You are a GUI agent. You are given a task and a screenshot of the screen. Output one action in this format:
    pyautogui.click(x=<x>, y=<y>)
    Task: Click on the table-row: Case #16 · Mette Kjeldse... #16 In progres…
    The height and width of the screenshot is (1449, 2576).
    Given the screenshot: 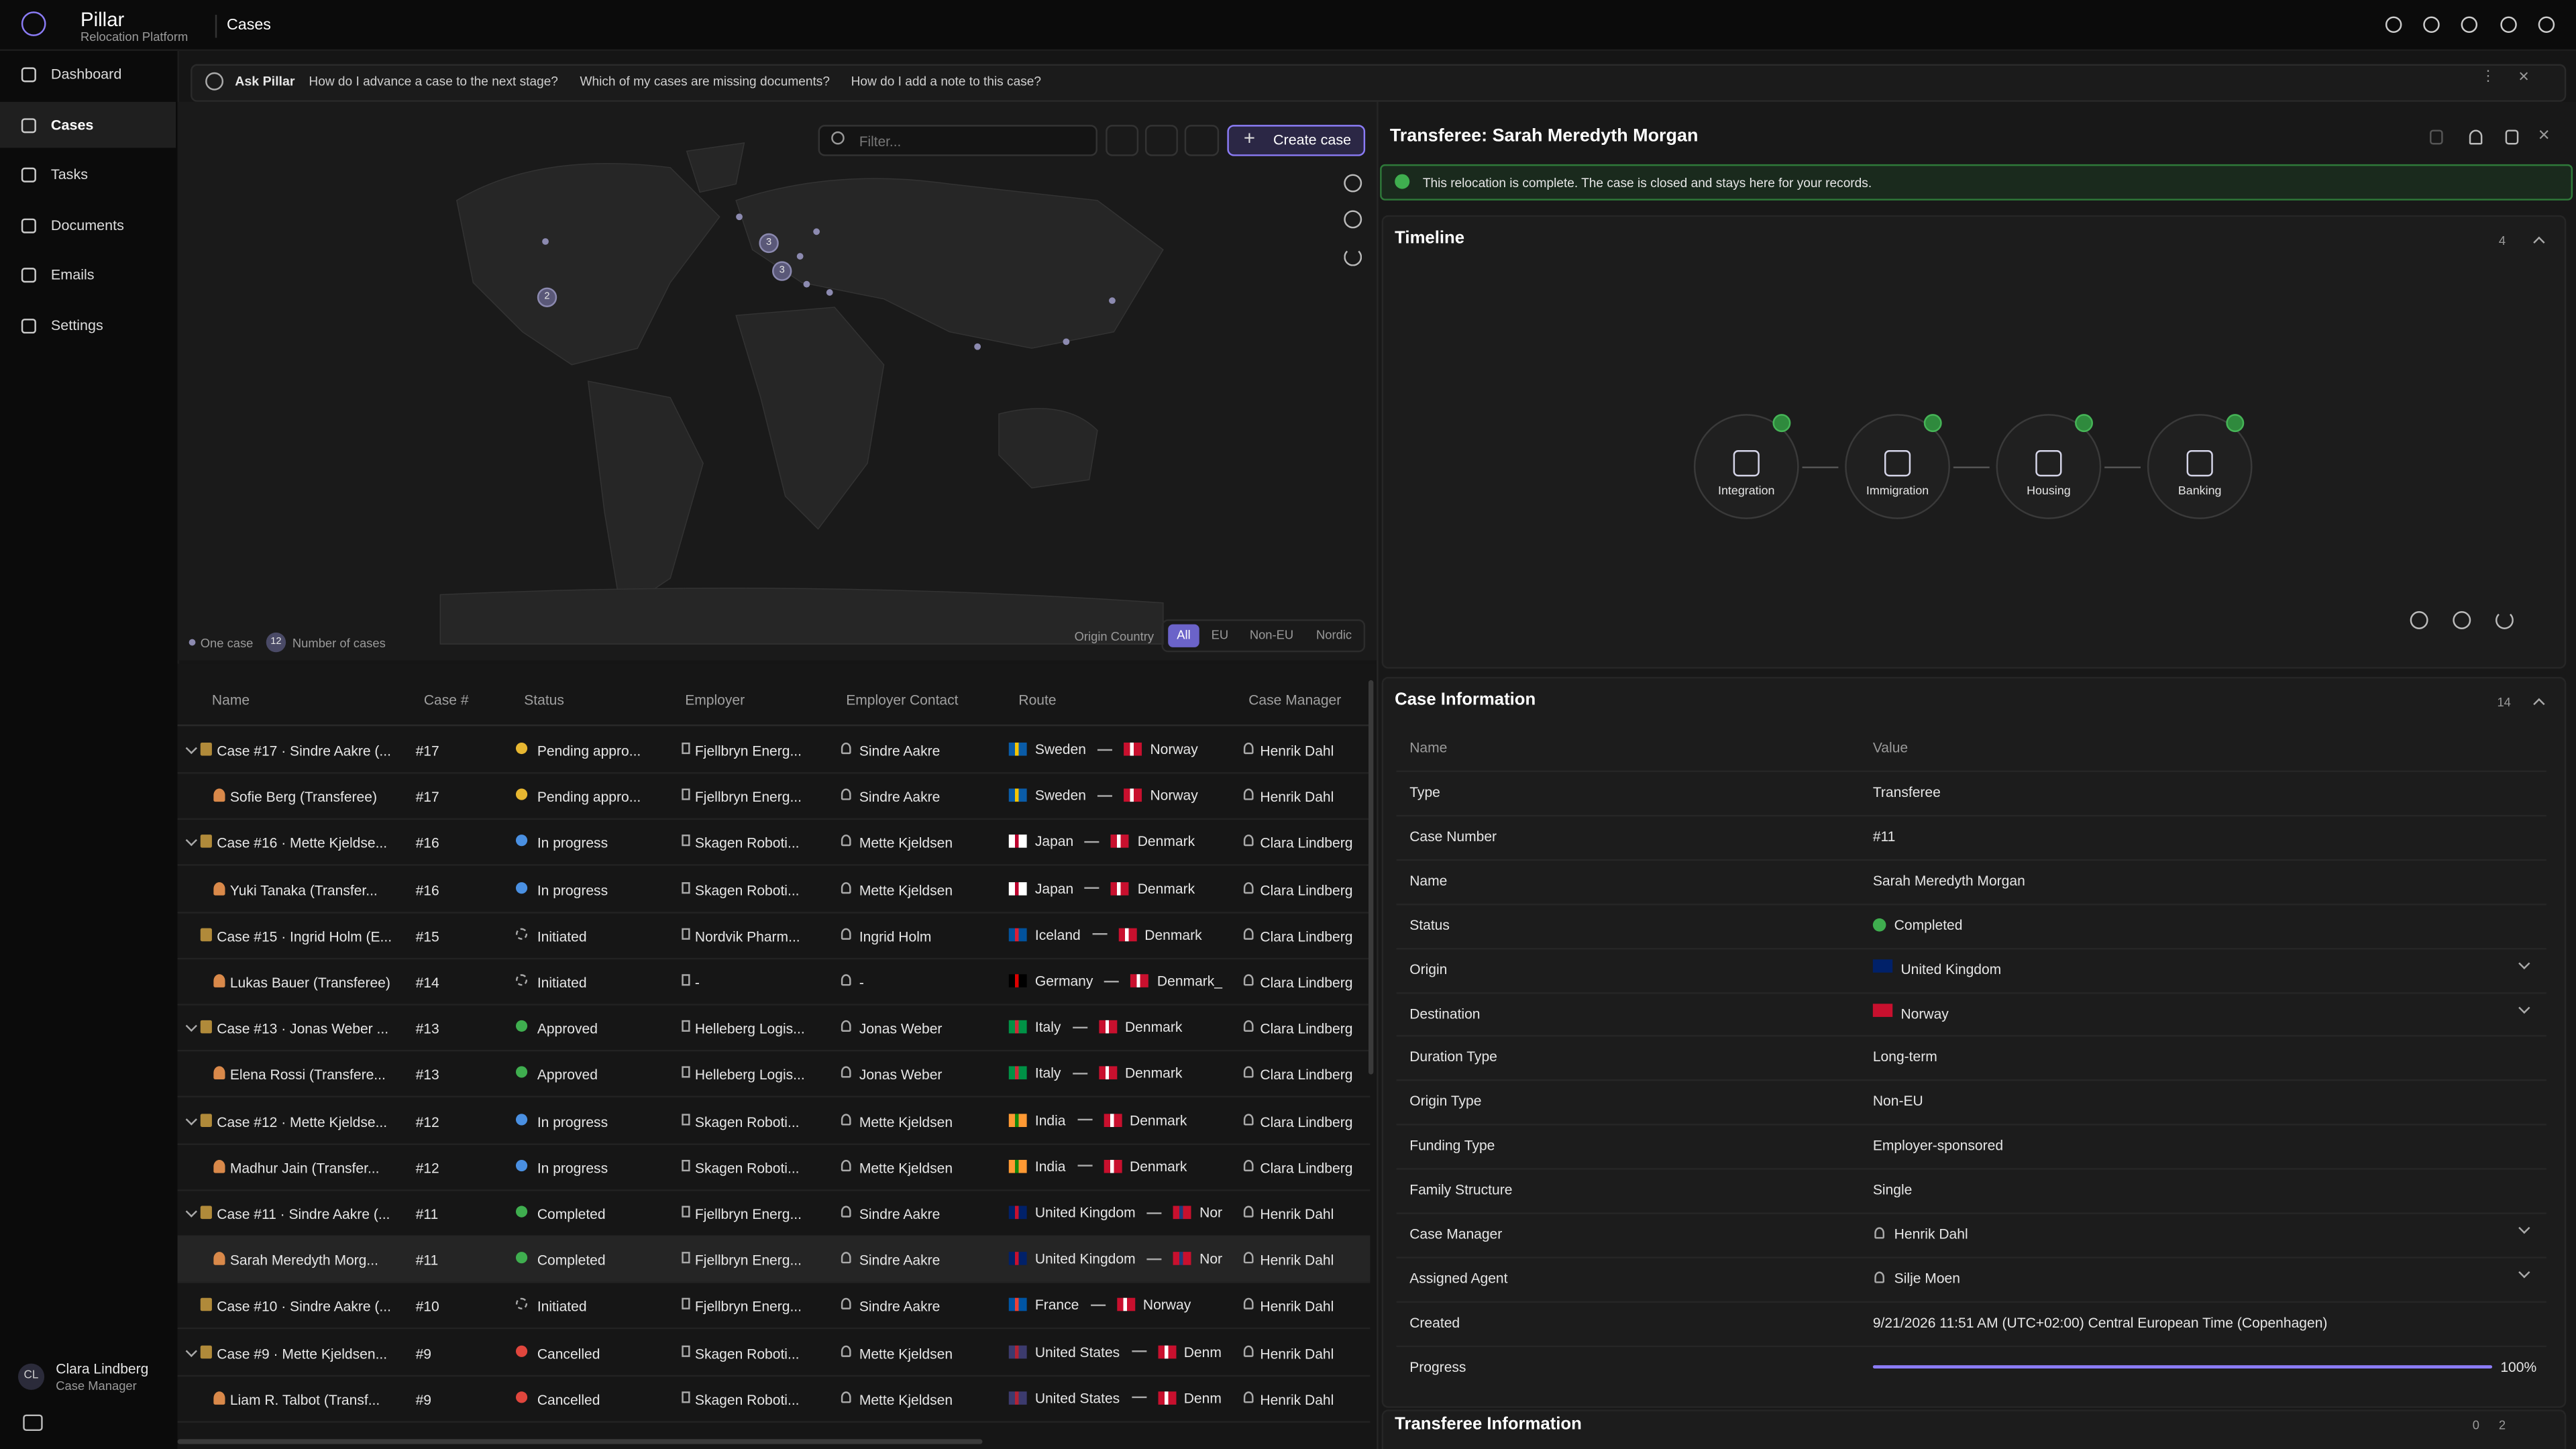 What is the action you would take?
    pyautogui.click(x=774, y=843)
    